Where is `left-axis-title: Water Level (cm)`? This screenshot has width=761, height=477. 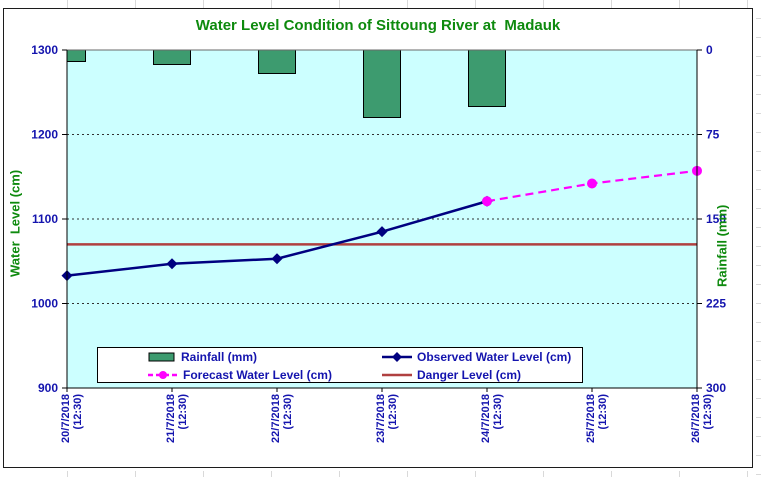 left-axis-title: Water Level (cm) is located at coordinates (15, 223).